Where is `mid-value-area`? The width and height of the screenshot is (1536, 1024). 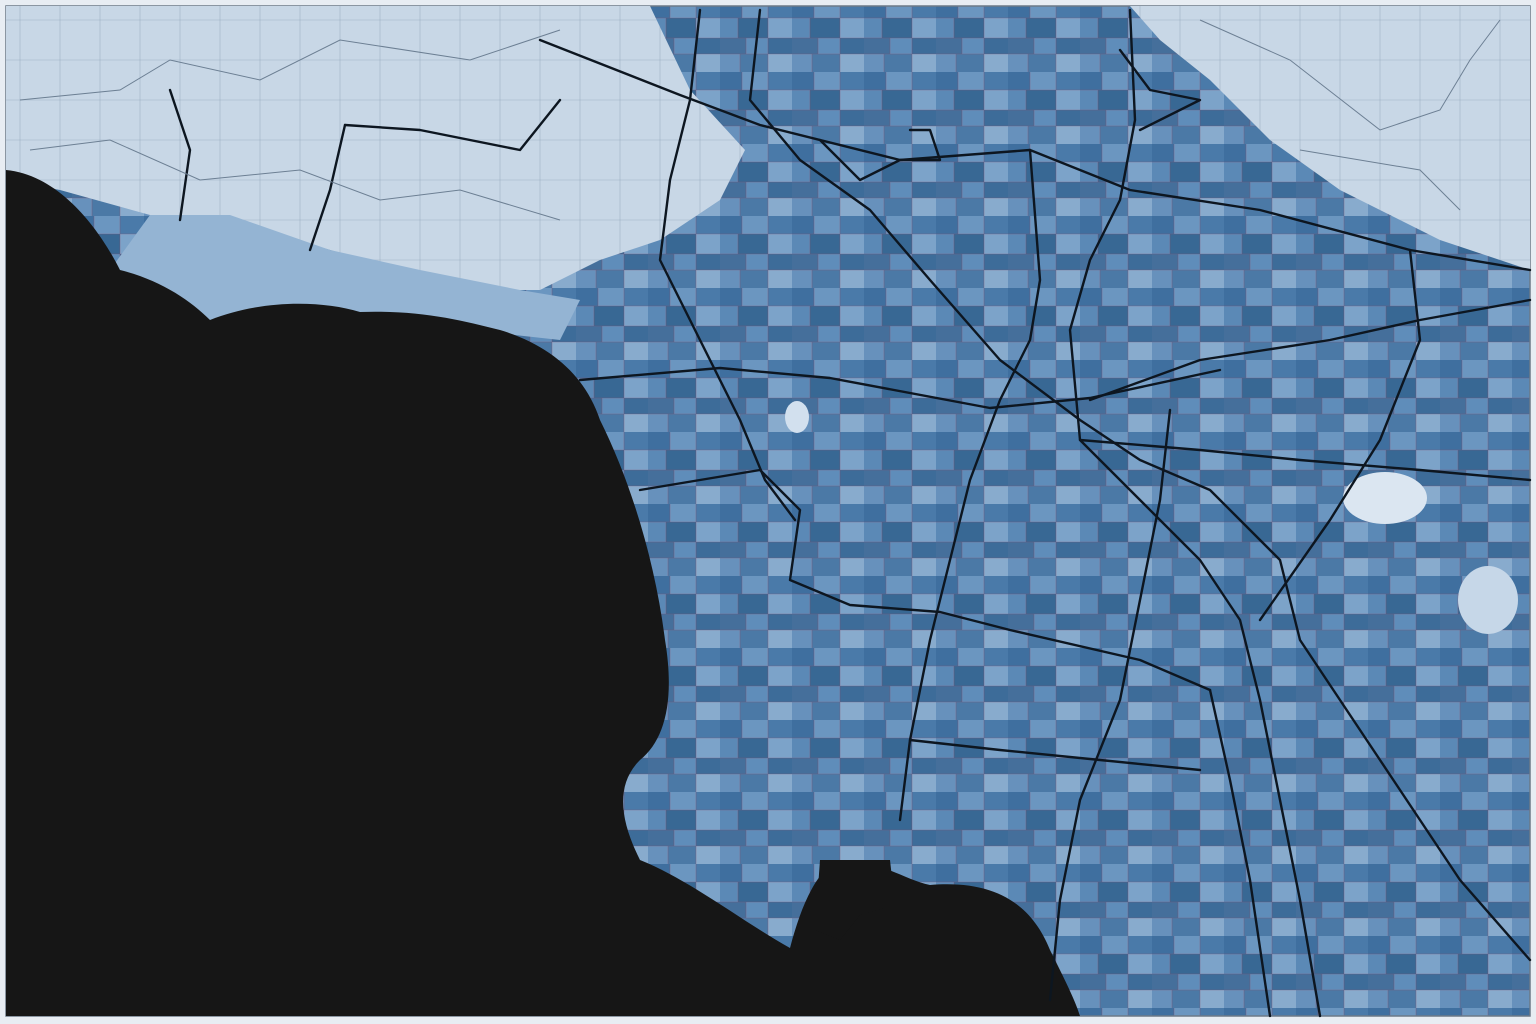
mid-value-area is located at coordinates (345, 277).